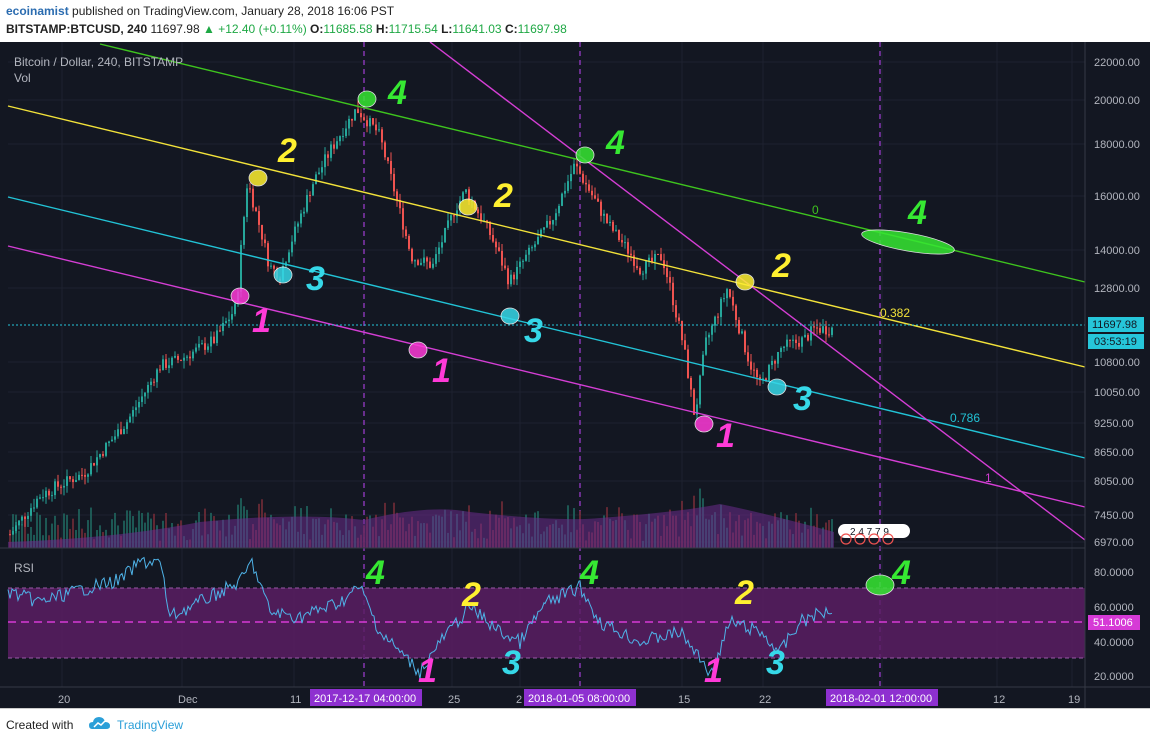 This screenshot has height=743, width=1150. What do you see at coordinates (1116, 324) in the screenshot?
I see `price-tag-bg` at bounding box center [1116, 324].